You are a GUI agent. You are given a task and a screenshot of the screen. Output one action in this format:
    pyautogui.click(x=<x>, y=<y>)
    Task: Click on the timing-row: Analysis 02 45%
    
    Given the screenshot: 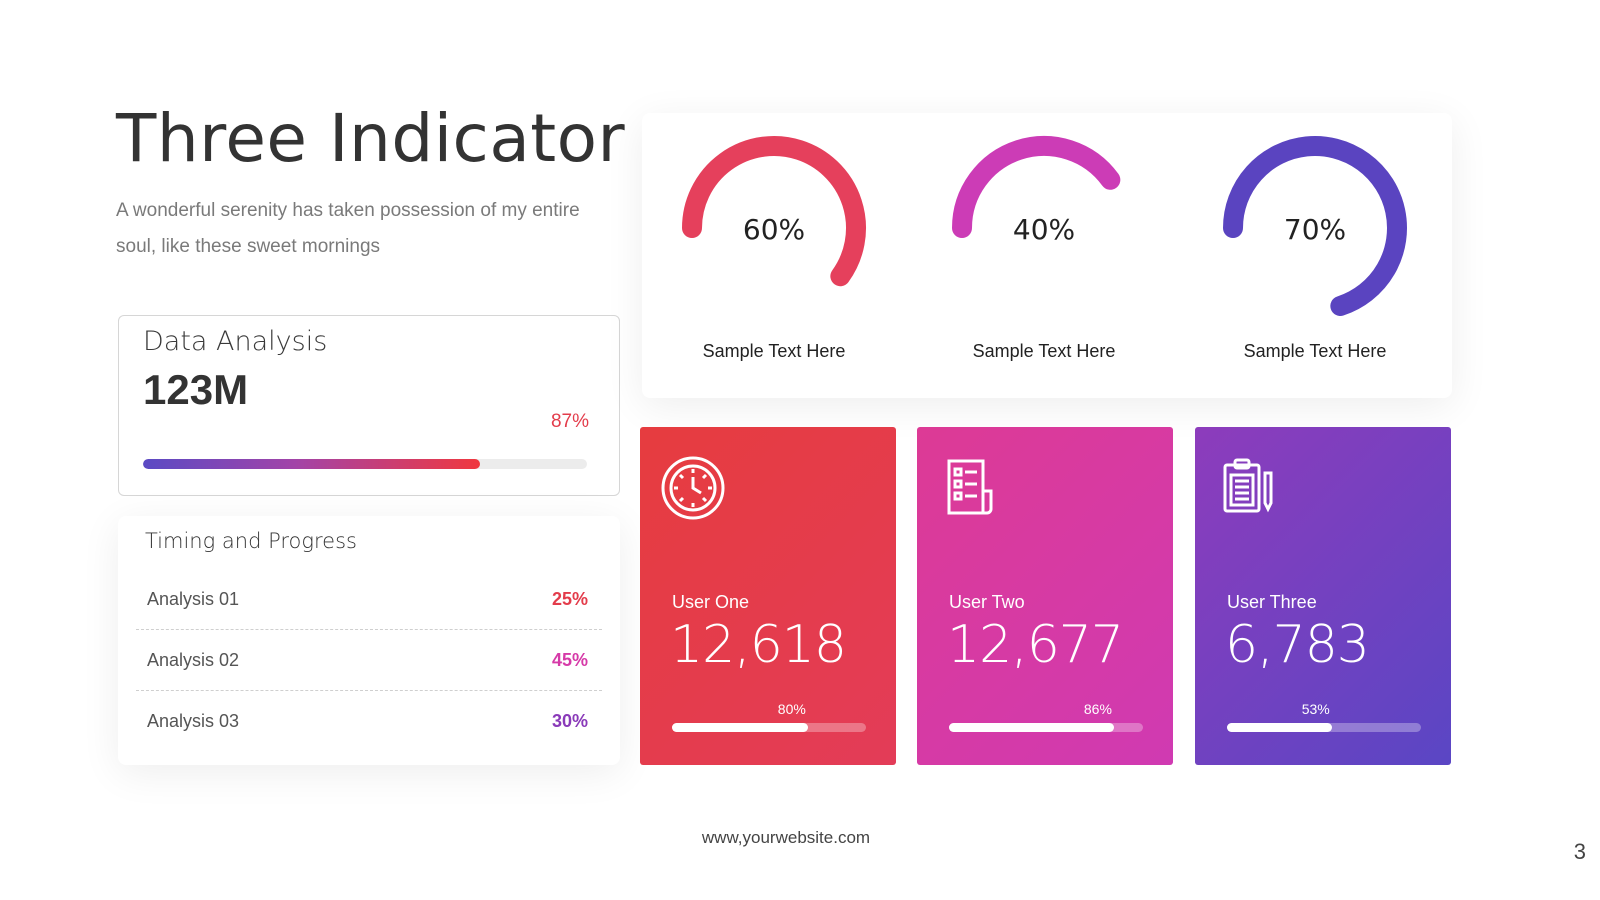 What is the action you would take?
    pyautogui.click(x=369, y=661)
    